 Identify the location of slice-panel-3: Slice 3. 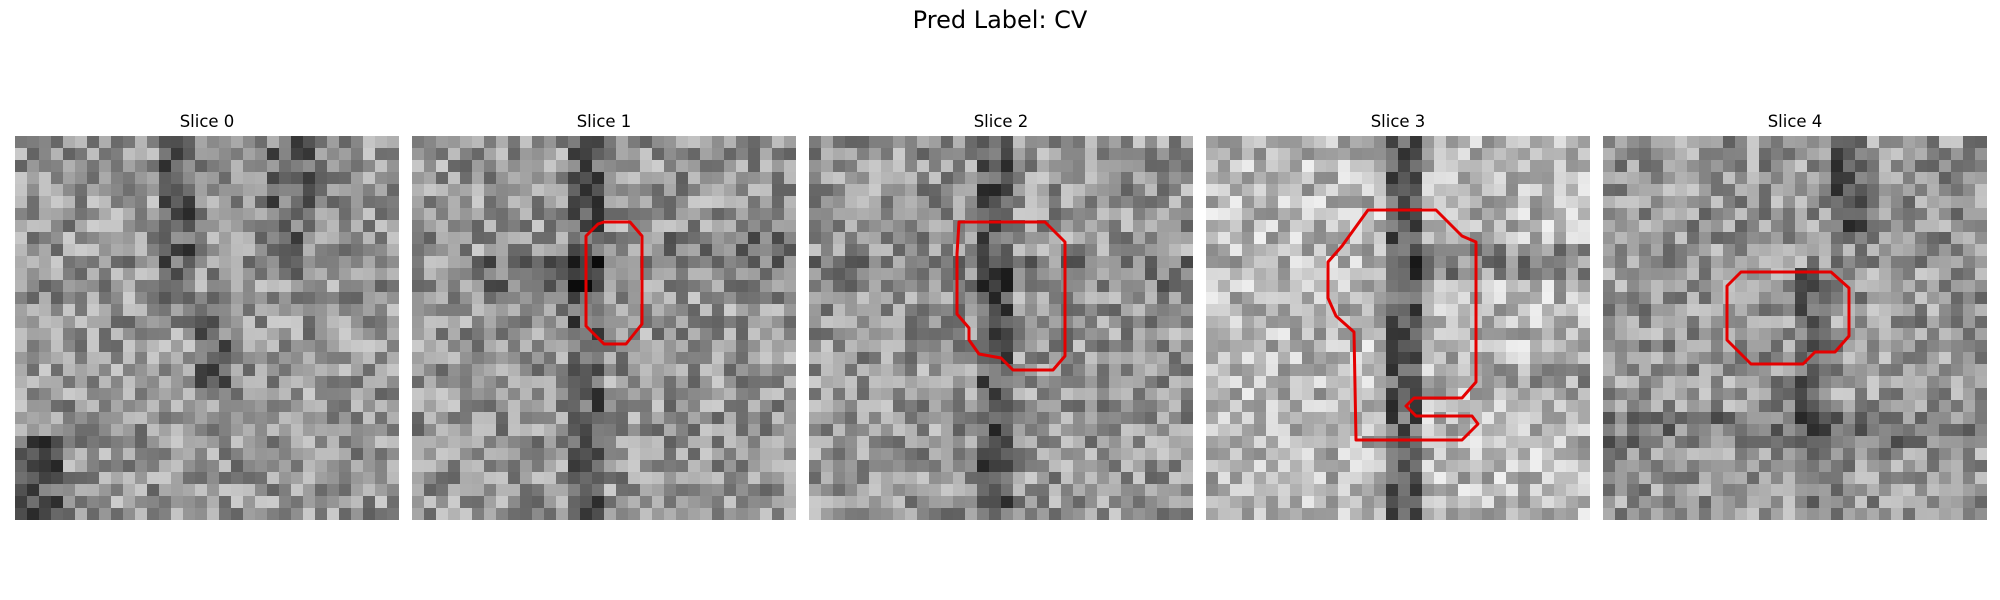
(1398, 314).